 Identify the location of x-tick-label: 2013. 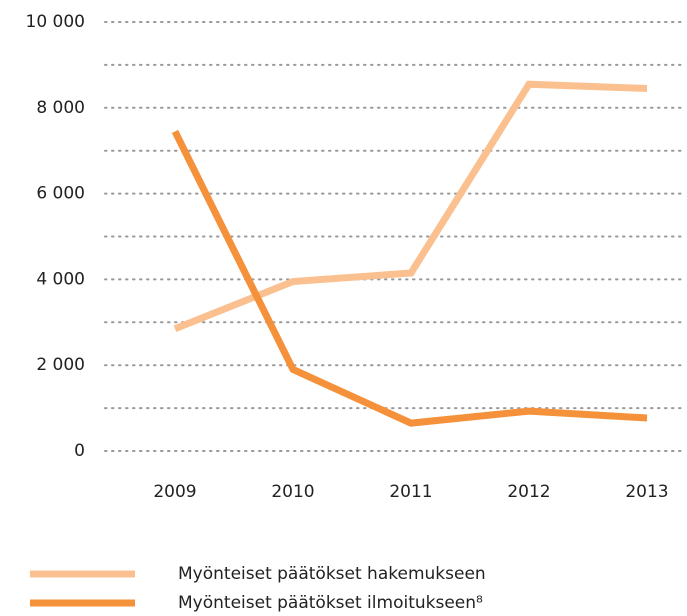
(646, 492).